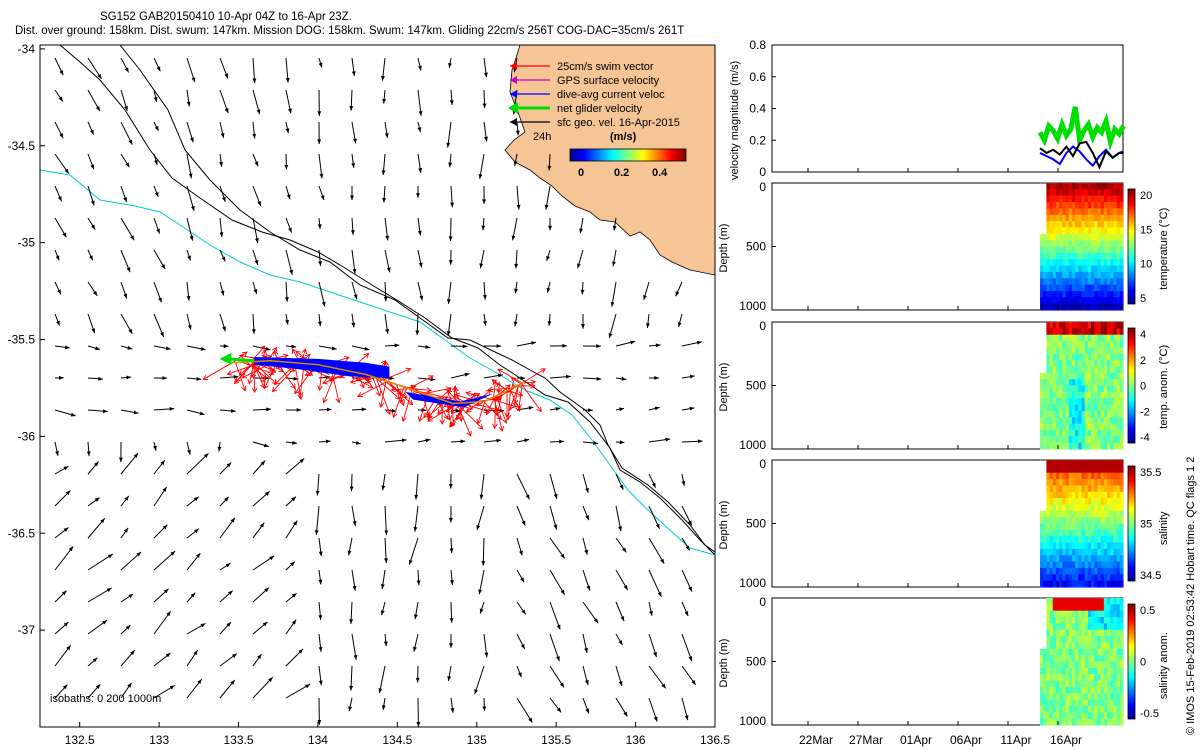 The image size is (1200, 750). What do you see at coordinates (660, 173) in the screenshot?
I see `map-colorbar-tick-2: 0.4` at bounding box center [660, 173].